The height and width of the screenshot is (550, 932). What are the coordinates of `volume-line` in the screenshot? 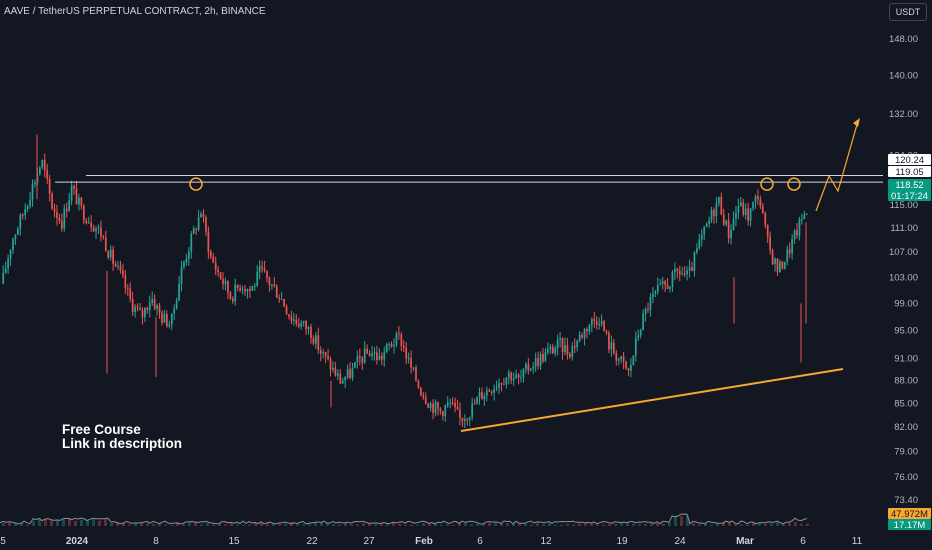 It's located at (404, 519).